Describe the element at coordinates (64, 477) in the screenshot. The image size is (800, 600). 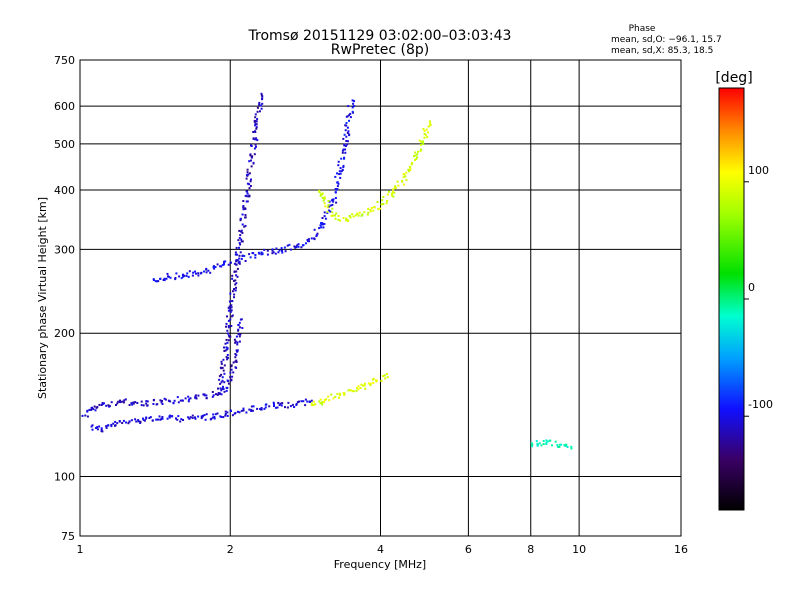
I see `y-tick-label: 100` at that location.